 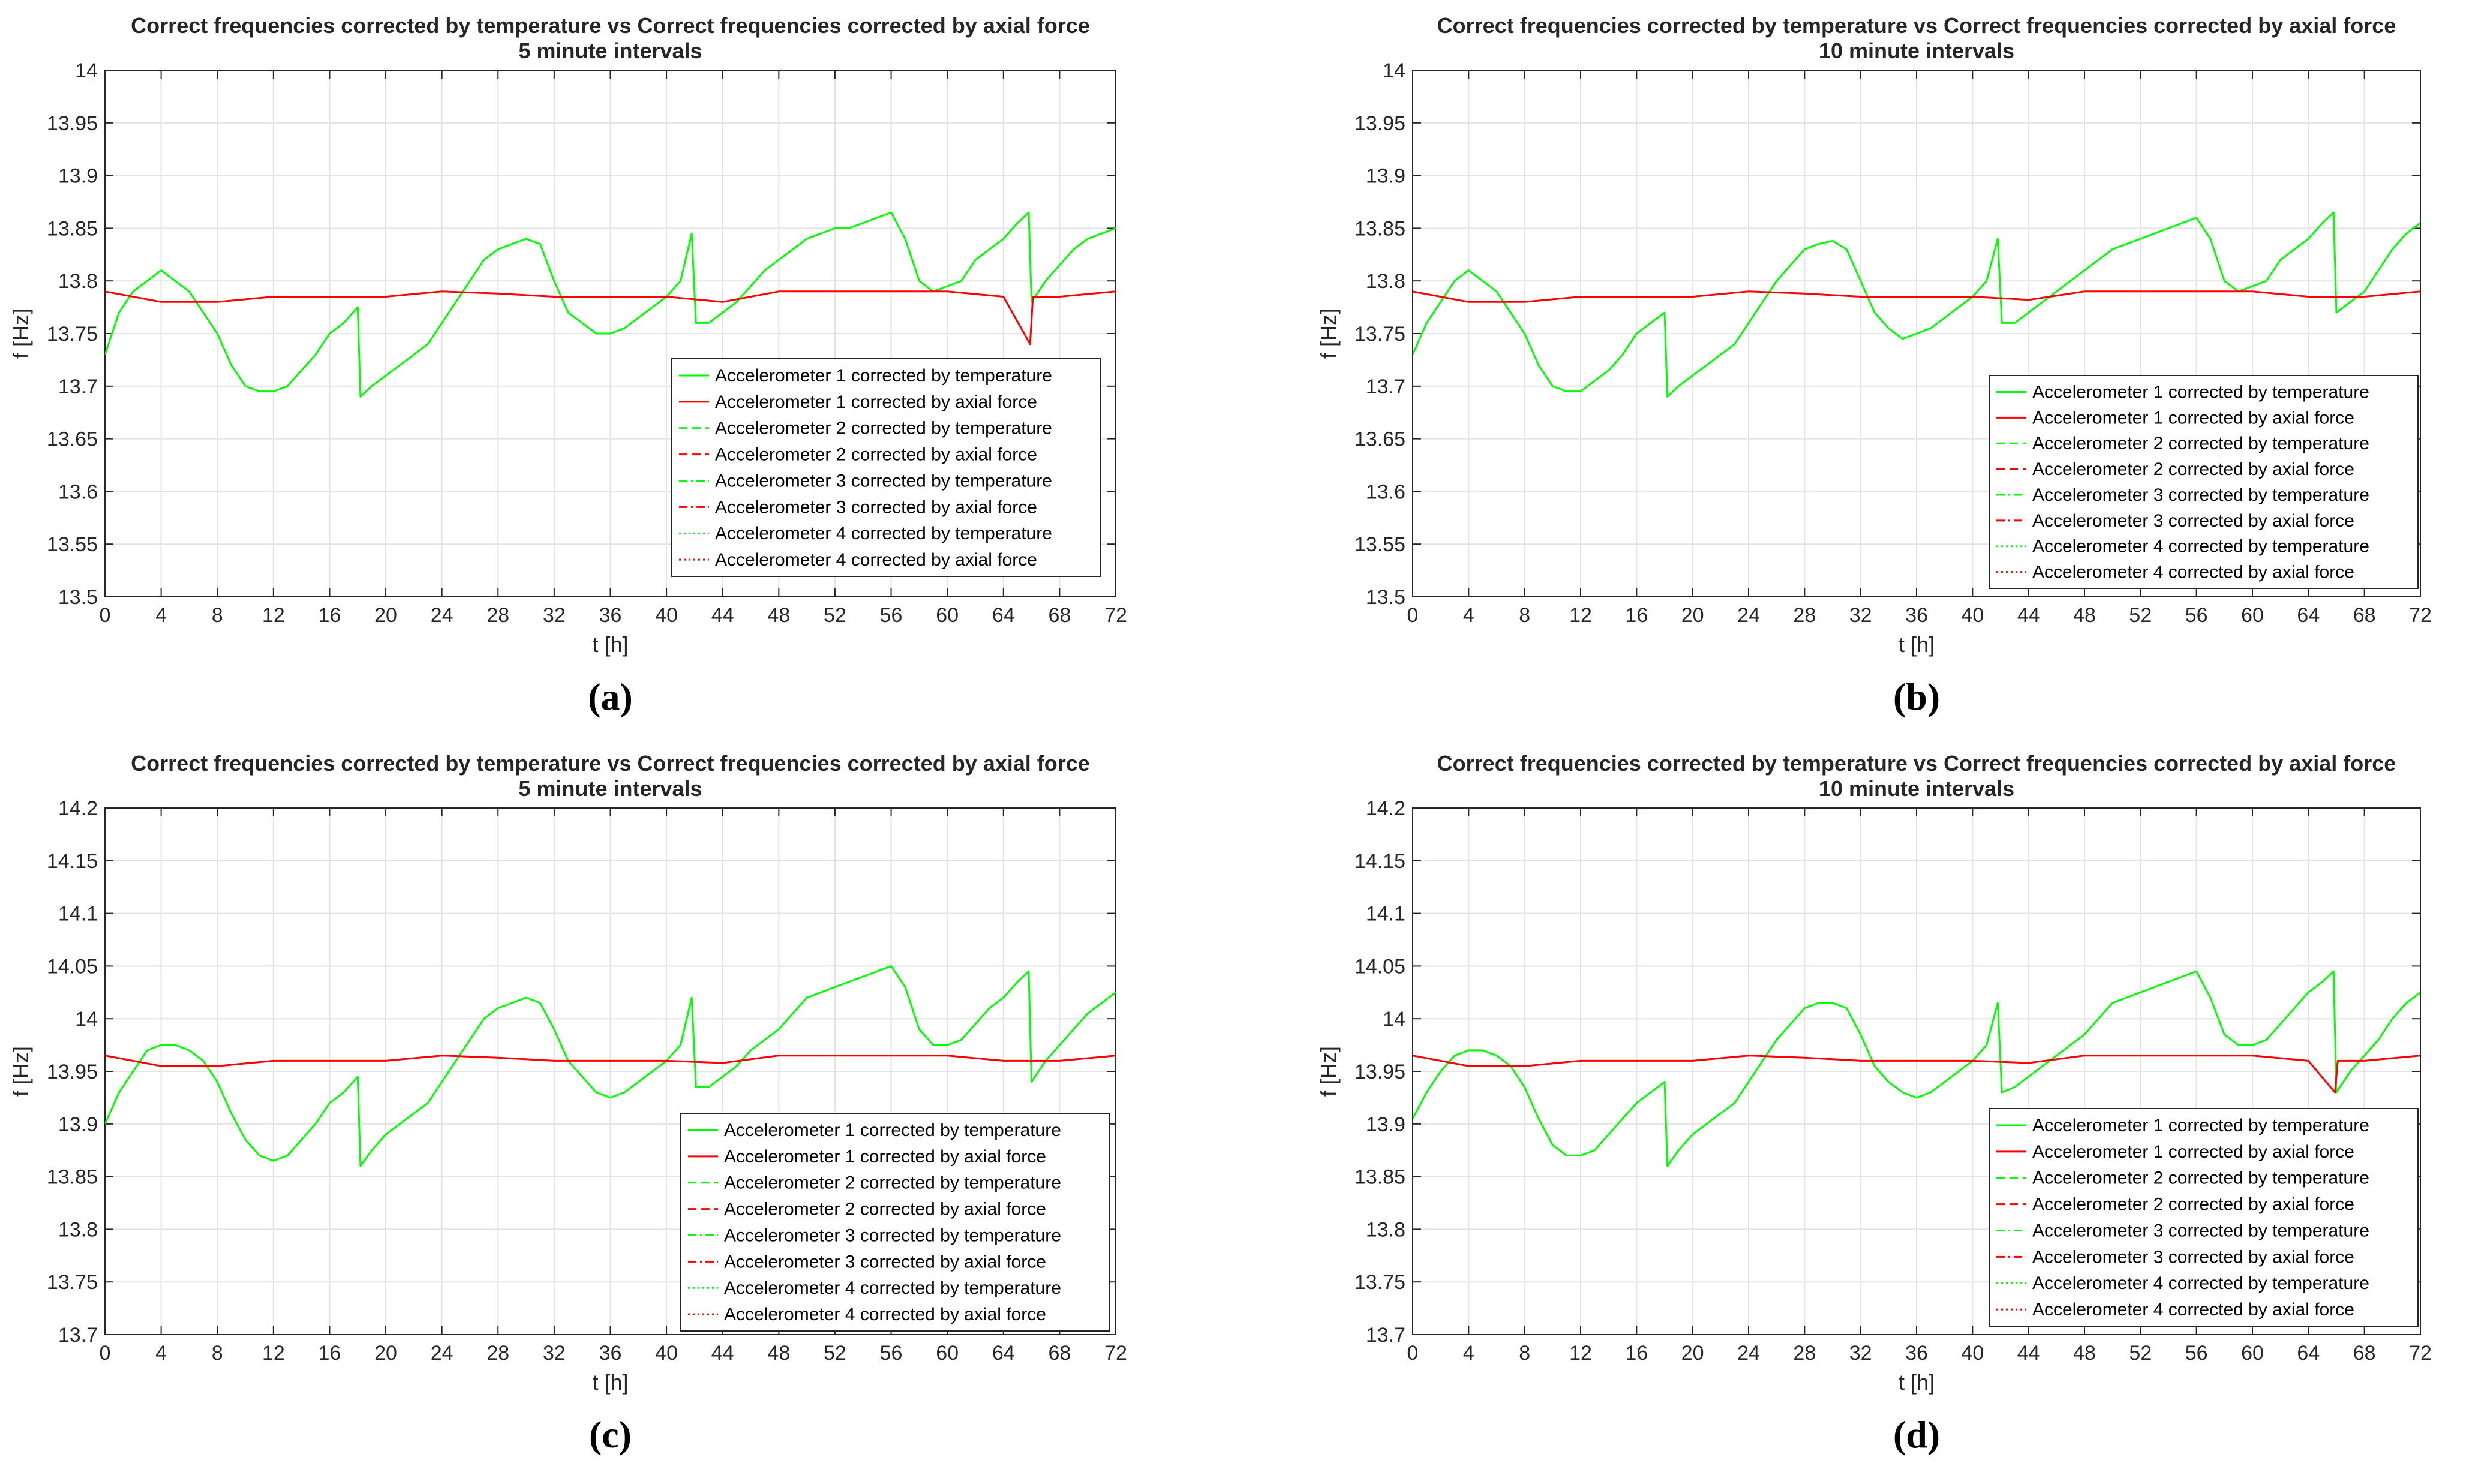 I want to click on legend-entry-label: Accelerometer 1 corrected by temperature, so click(x=2200, y=392).